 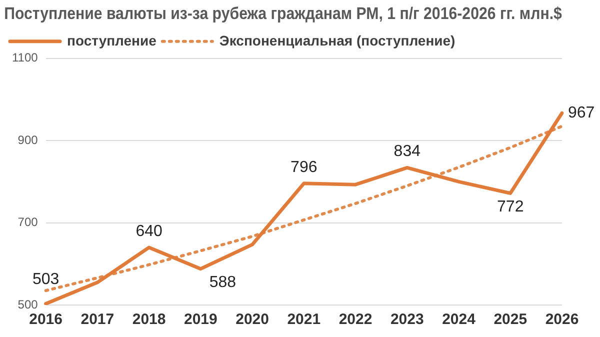 I want to click on x-tick-label: 2020, so click(x=252, y=319).